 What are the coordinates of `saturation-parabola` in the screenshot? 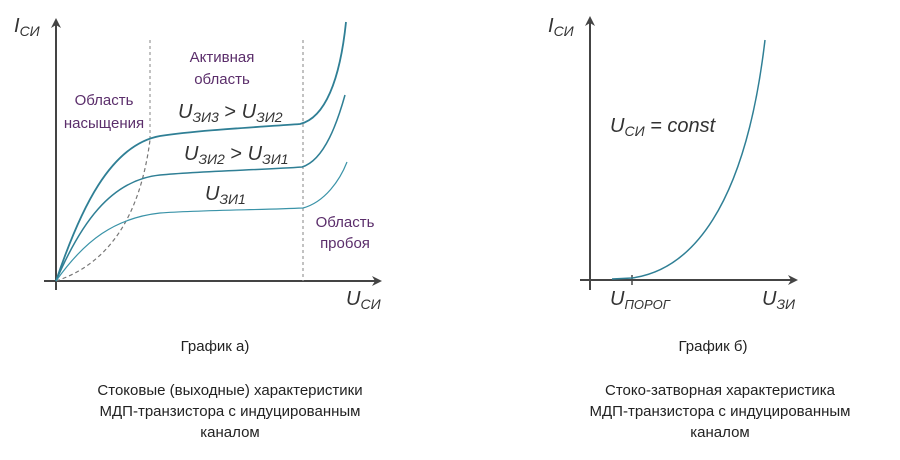 It's located at (103, 210).